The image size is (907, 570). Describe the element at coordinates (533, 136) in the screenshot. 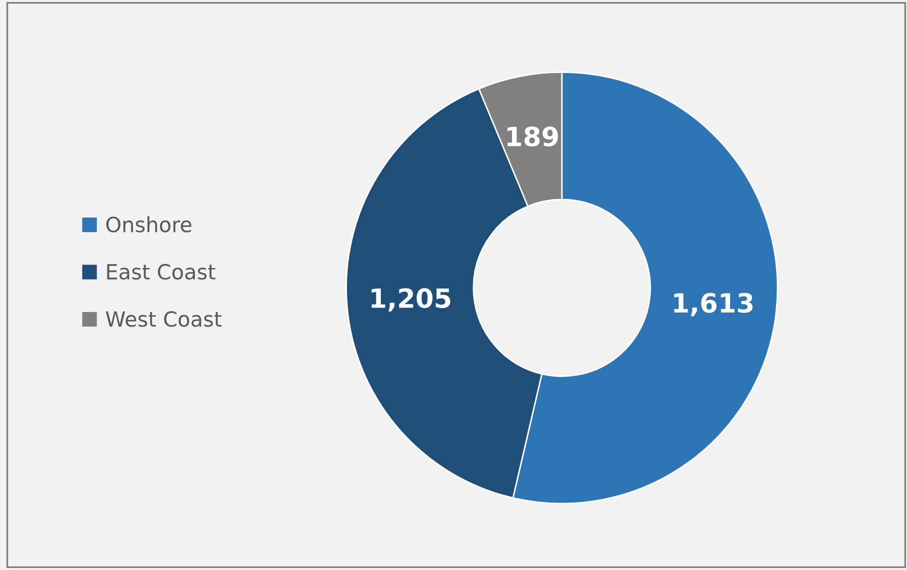

I see `data-label: 189` at that location.